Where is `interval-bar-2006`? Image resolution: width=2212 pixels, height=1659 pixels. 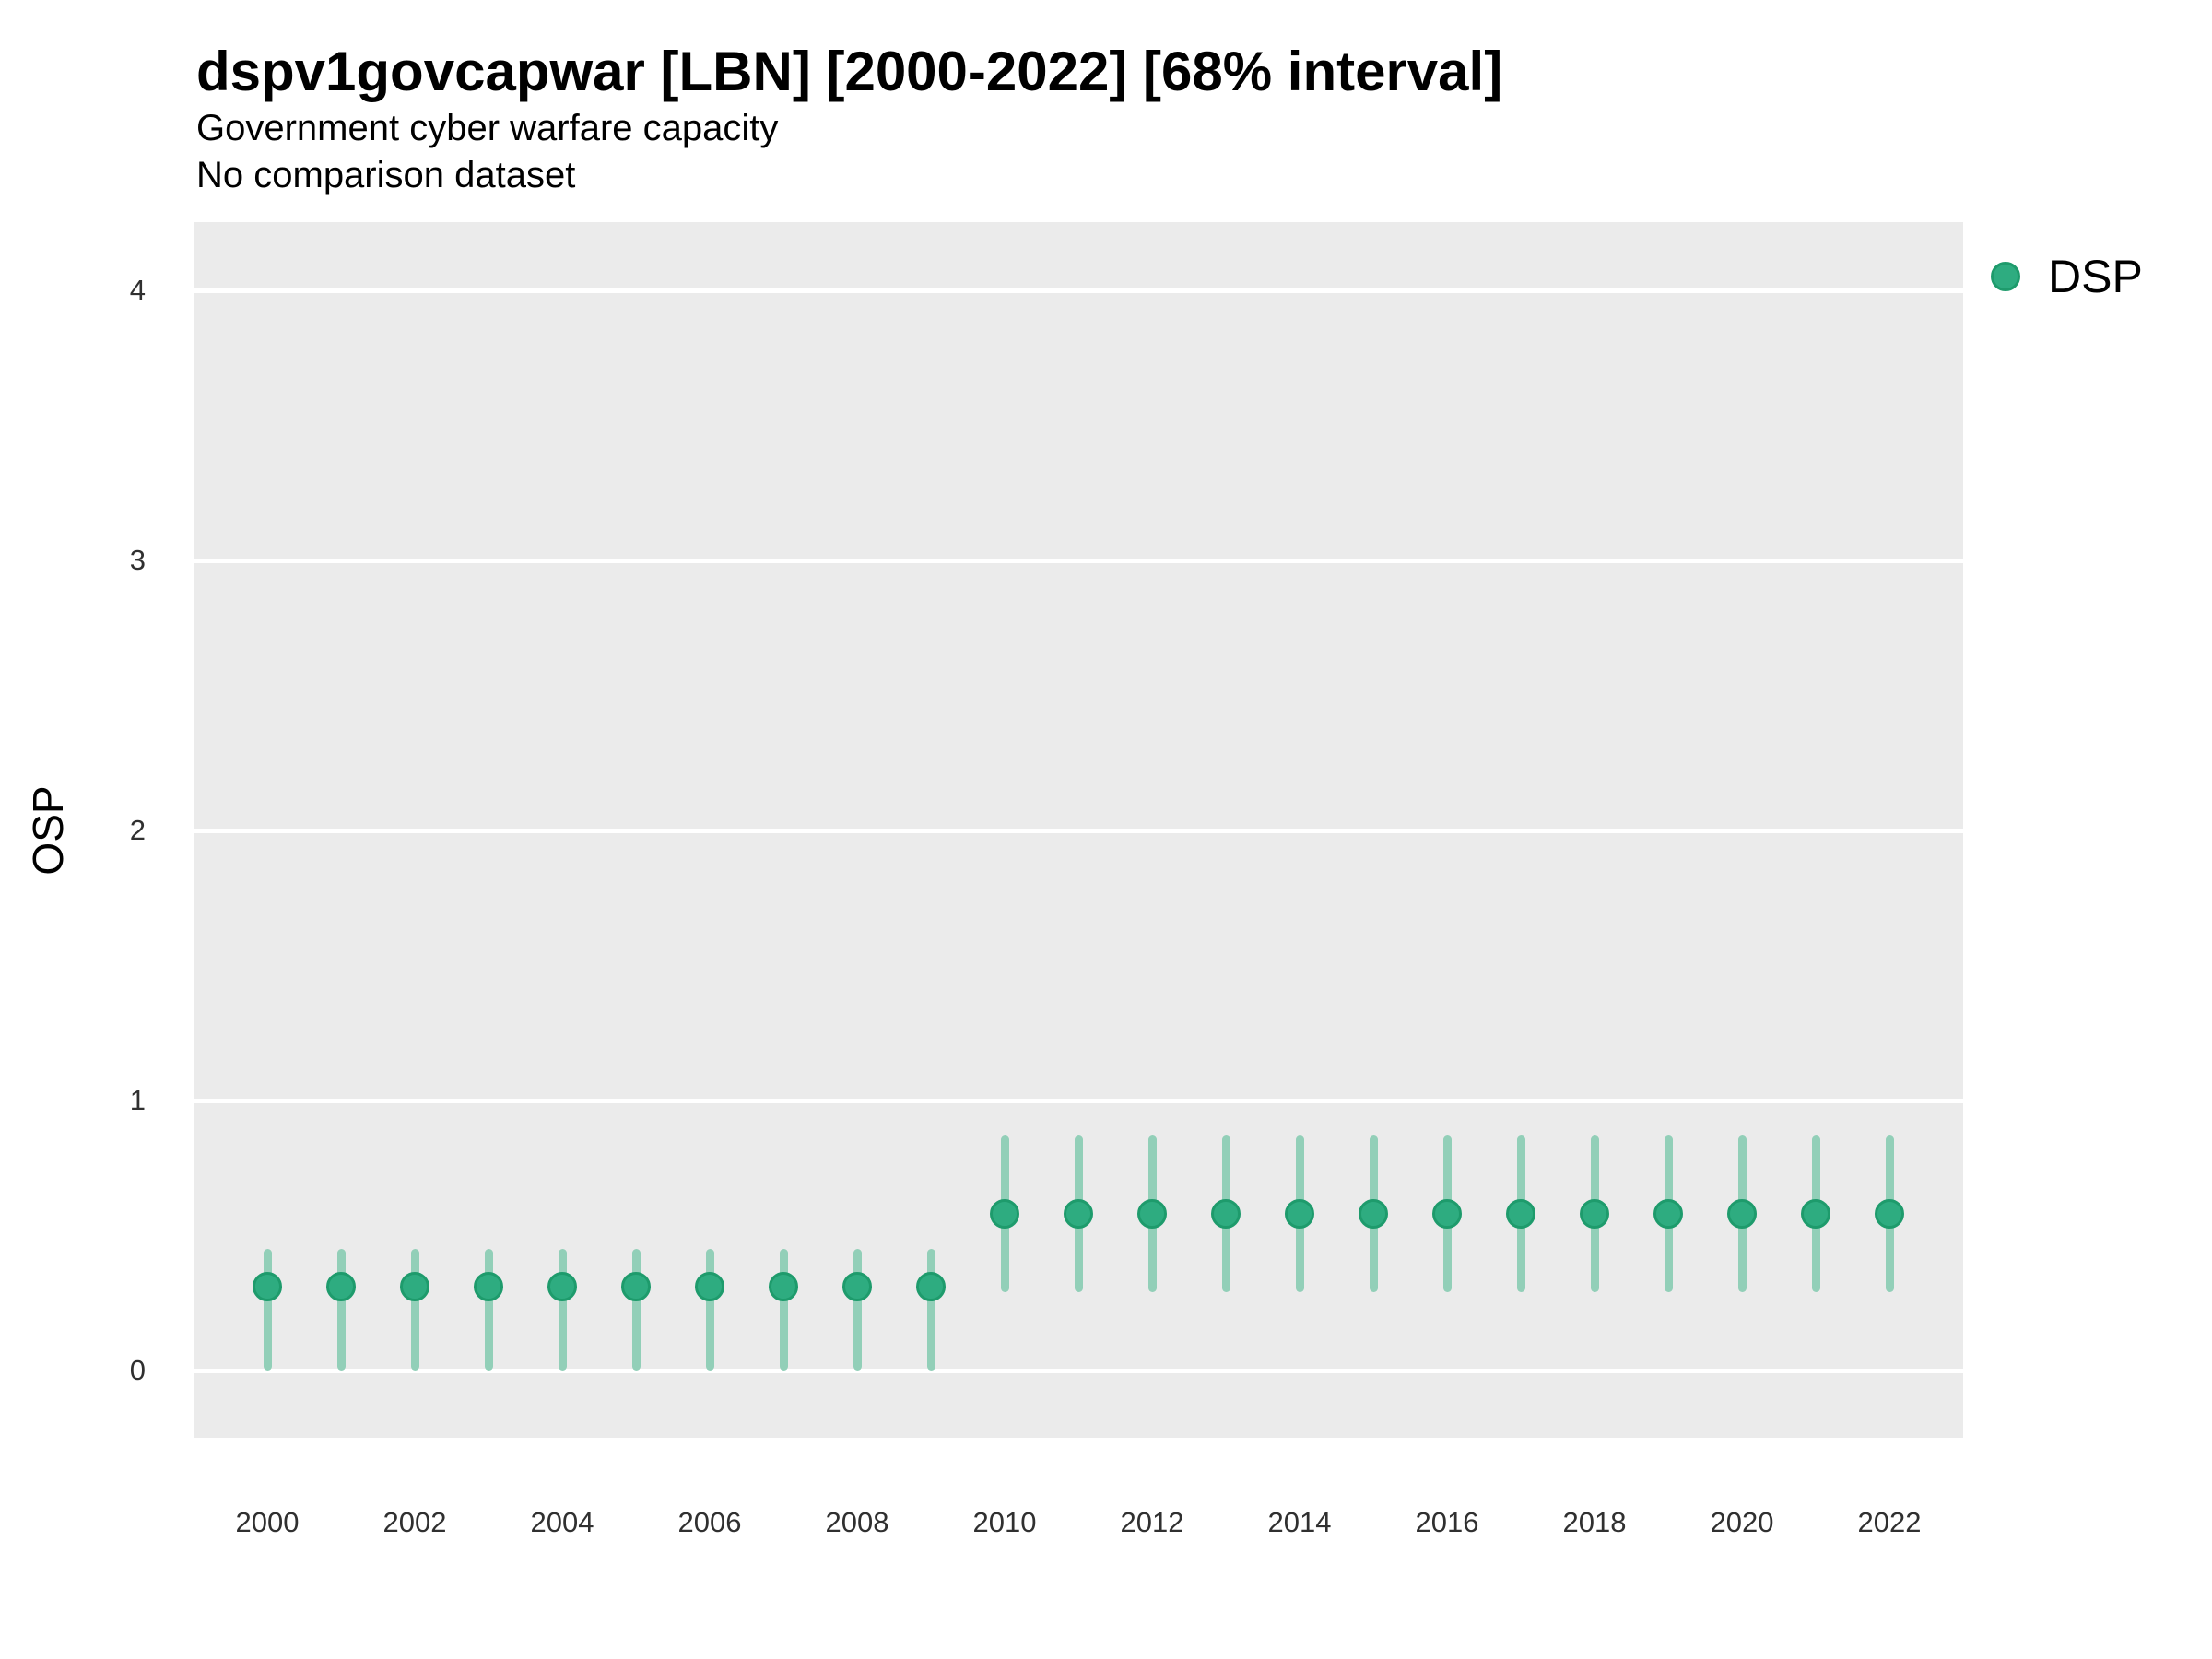 interval-bar-2006 is located at coordinates (709, 1310).